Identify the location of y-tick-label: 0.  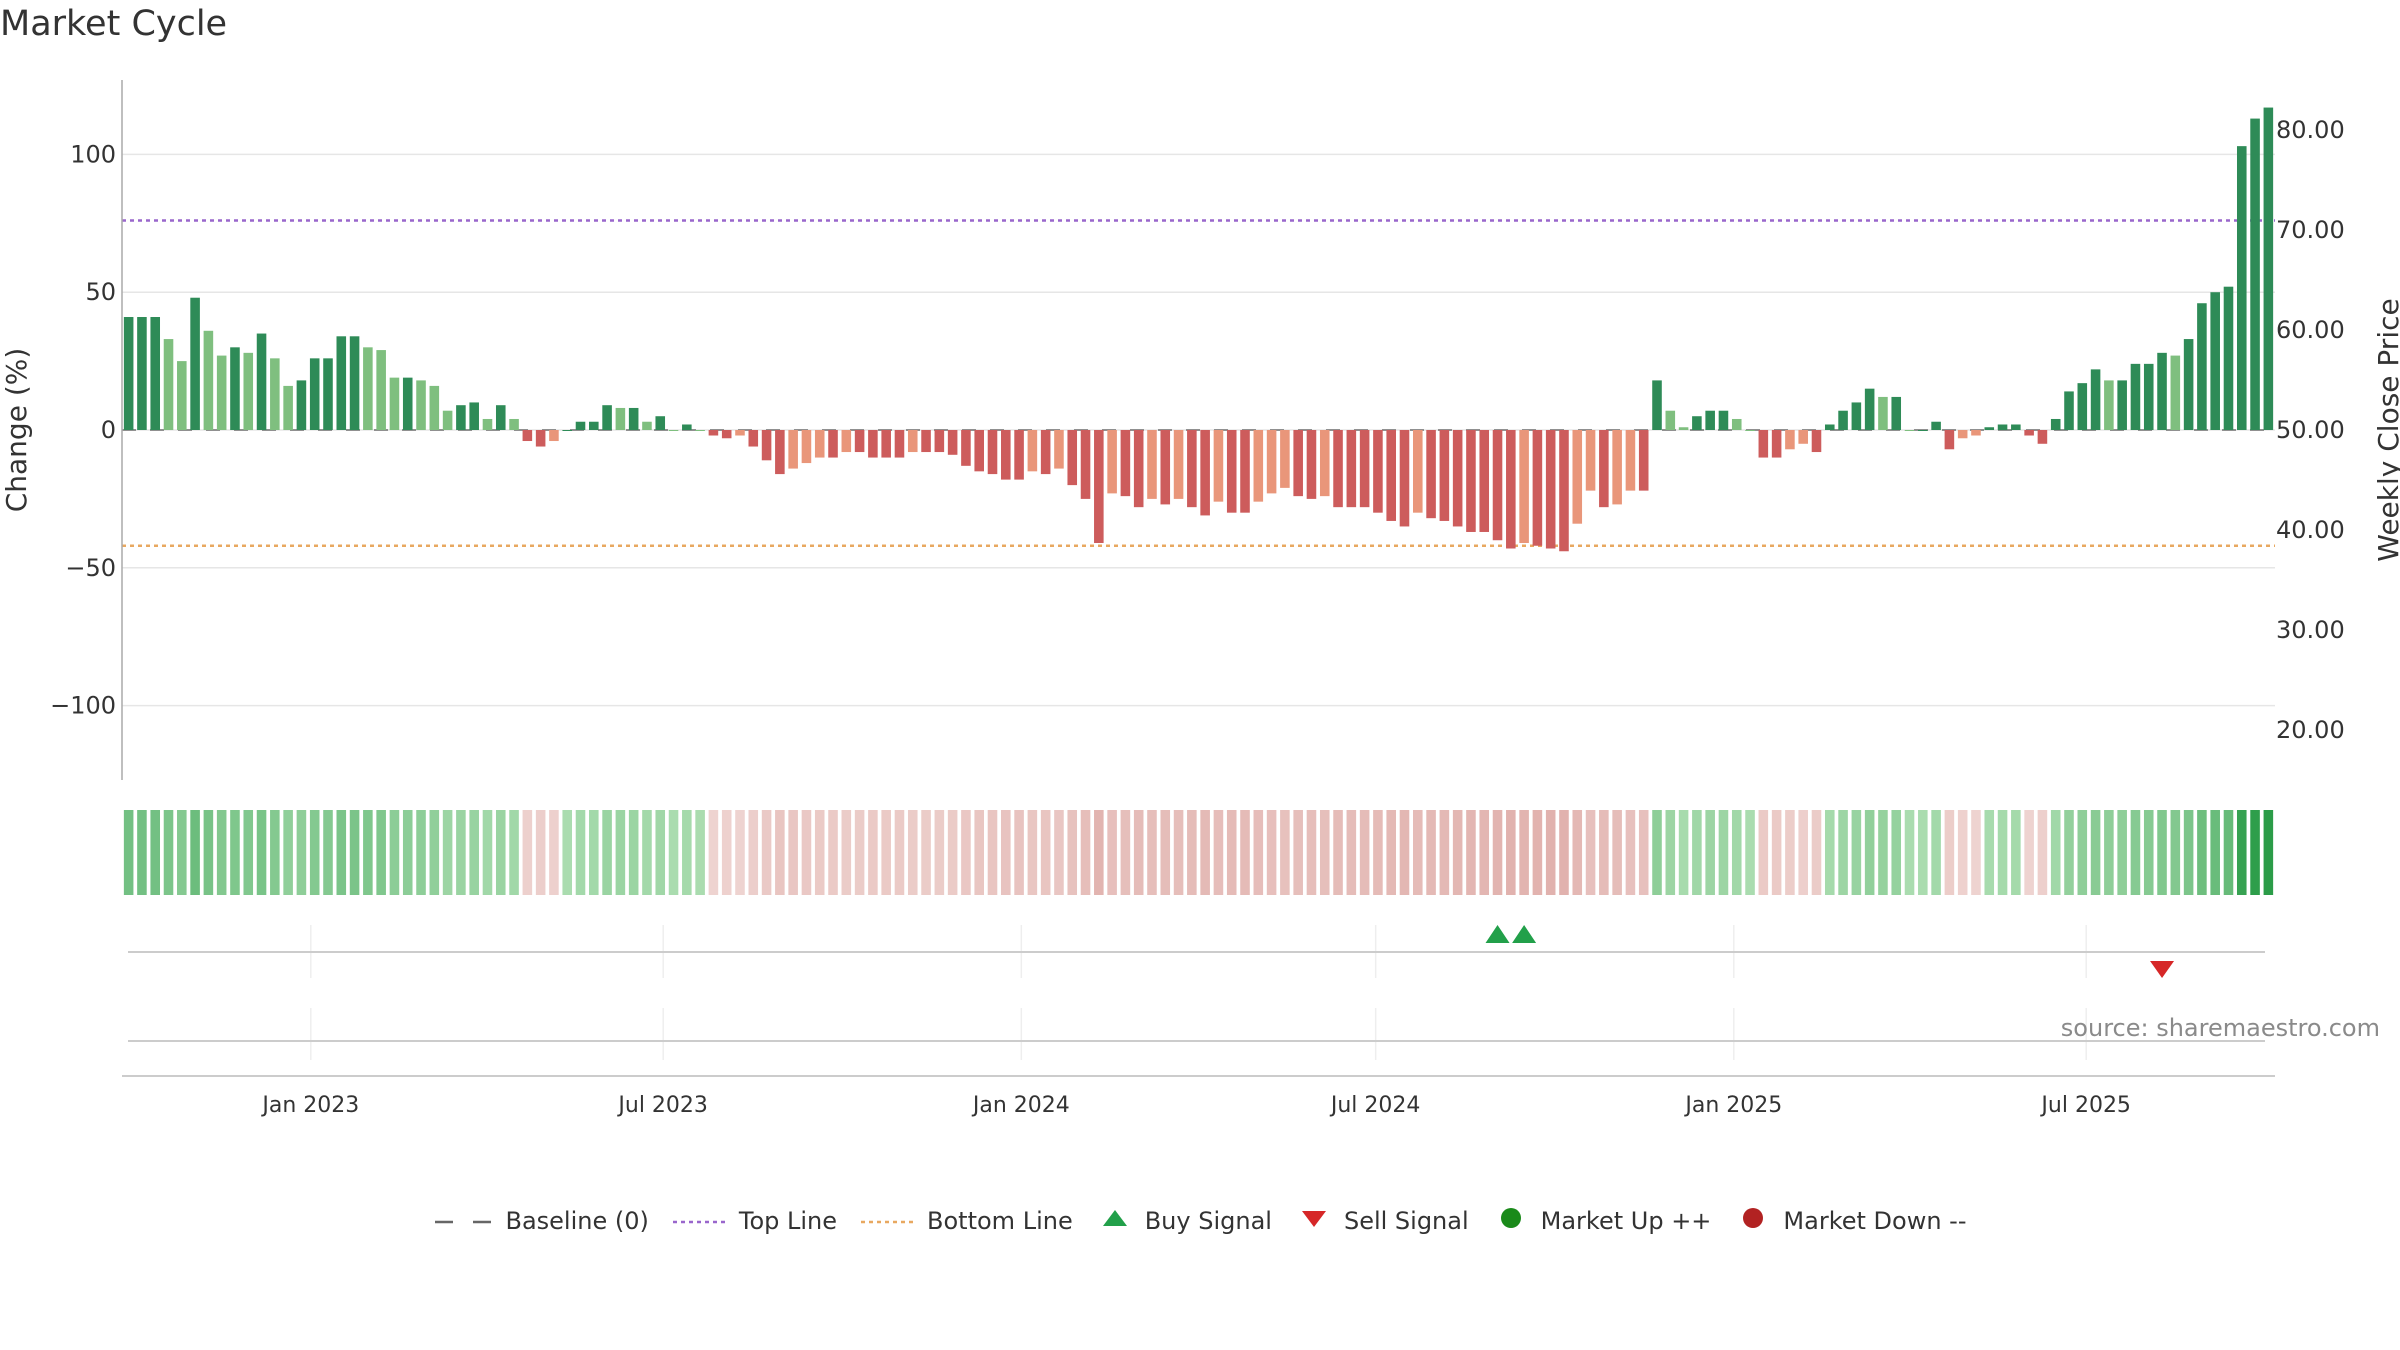
(108, 430).